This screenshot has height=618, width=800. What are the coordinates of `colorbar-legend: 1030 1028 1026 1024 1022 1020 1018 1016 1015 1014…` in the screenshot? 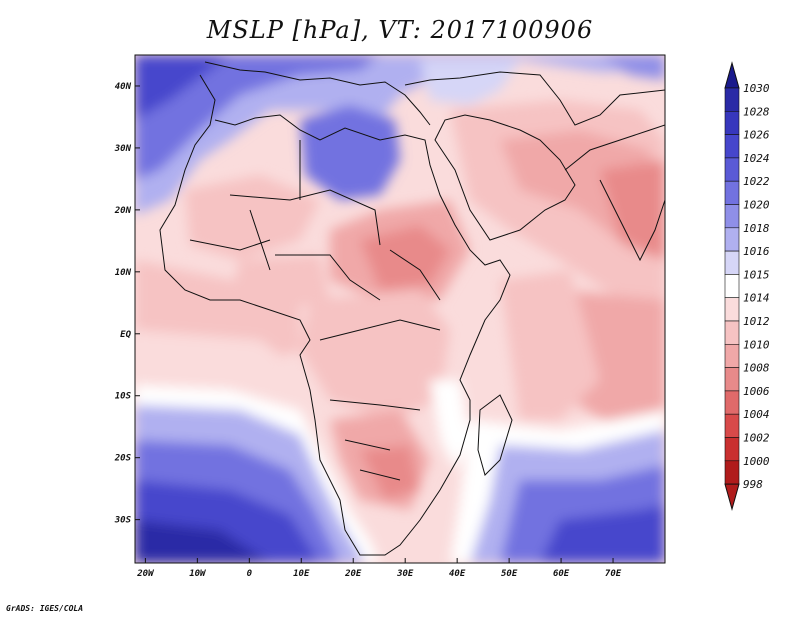 It's located at (747, 286).